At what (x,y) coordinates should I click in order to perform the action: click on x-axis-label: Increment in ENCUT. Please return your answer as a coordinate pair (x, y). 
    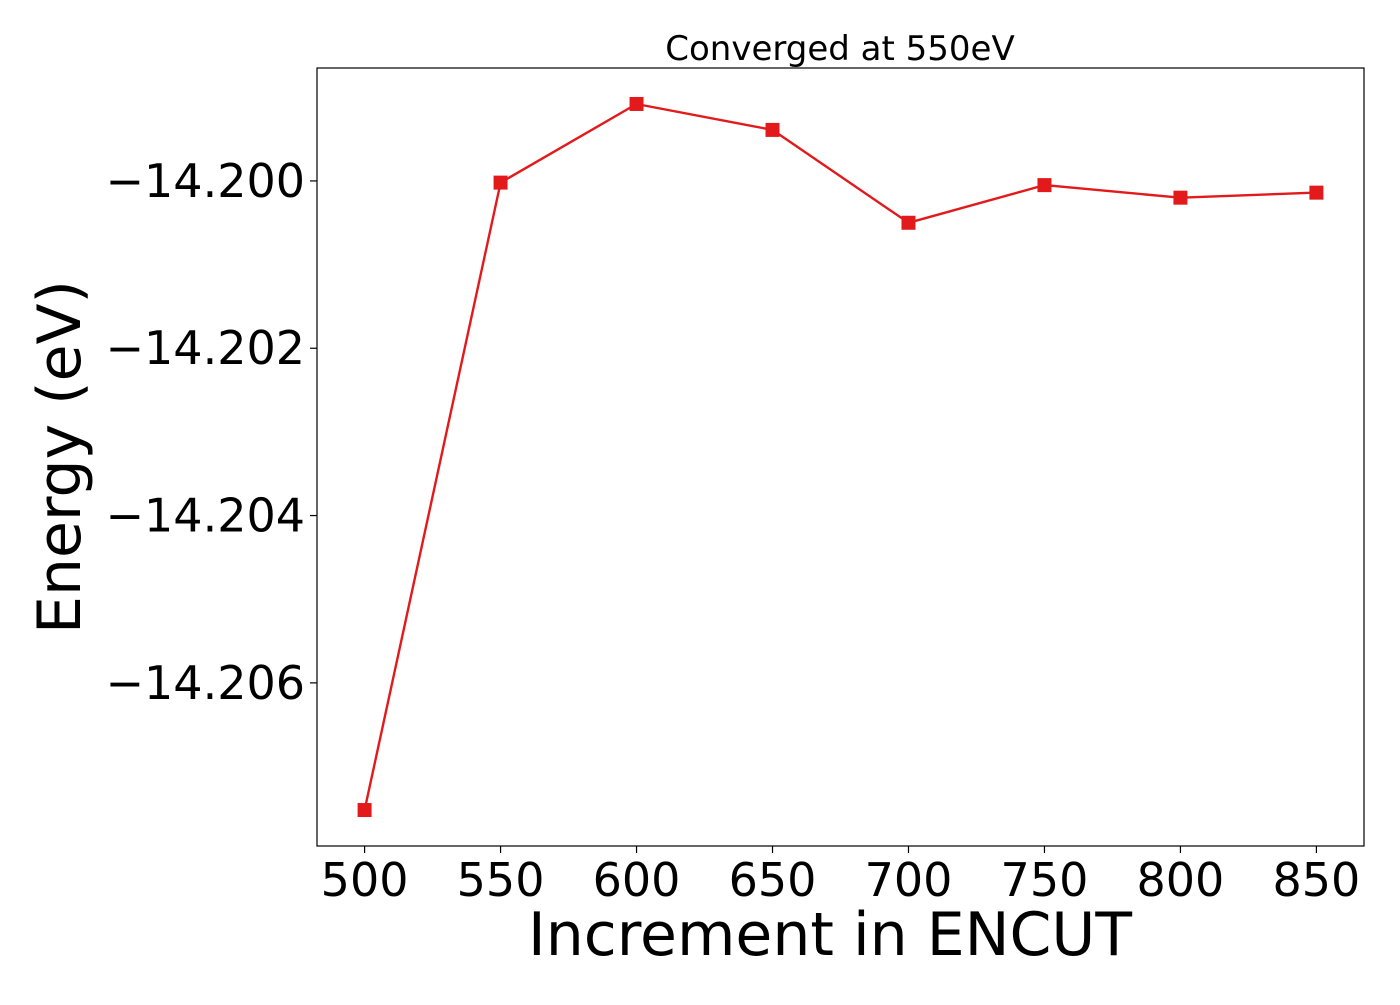
    Looking at the image, I should click on (830, 935).